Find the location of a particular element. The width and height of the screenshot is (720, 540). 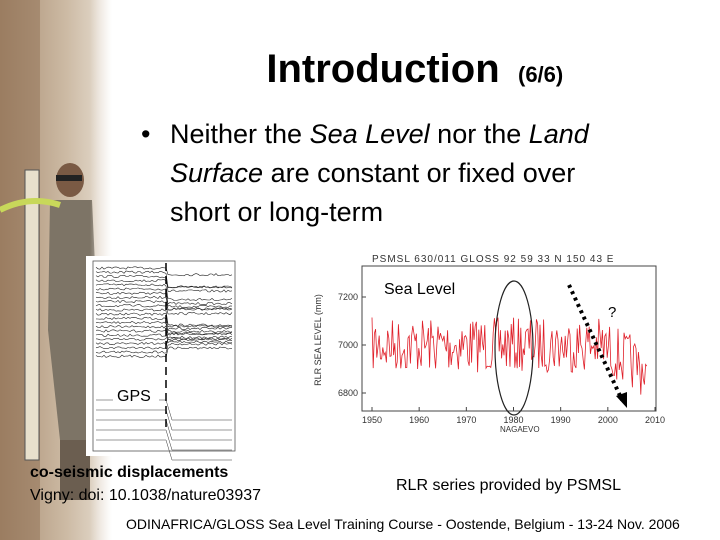

gps-figure is located at coordinates (163, 358).